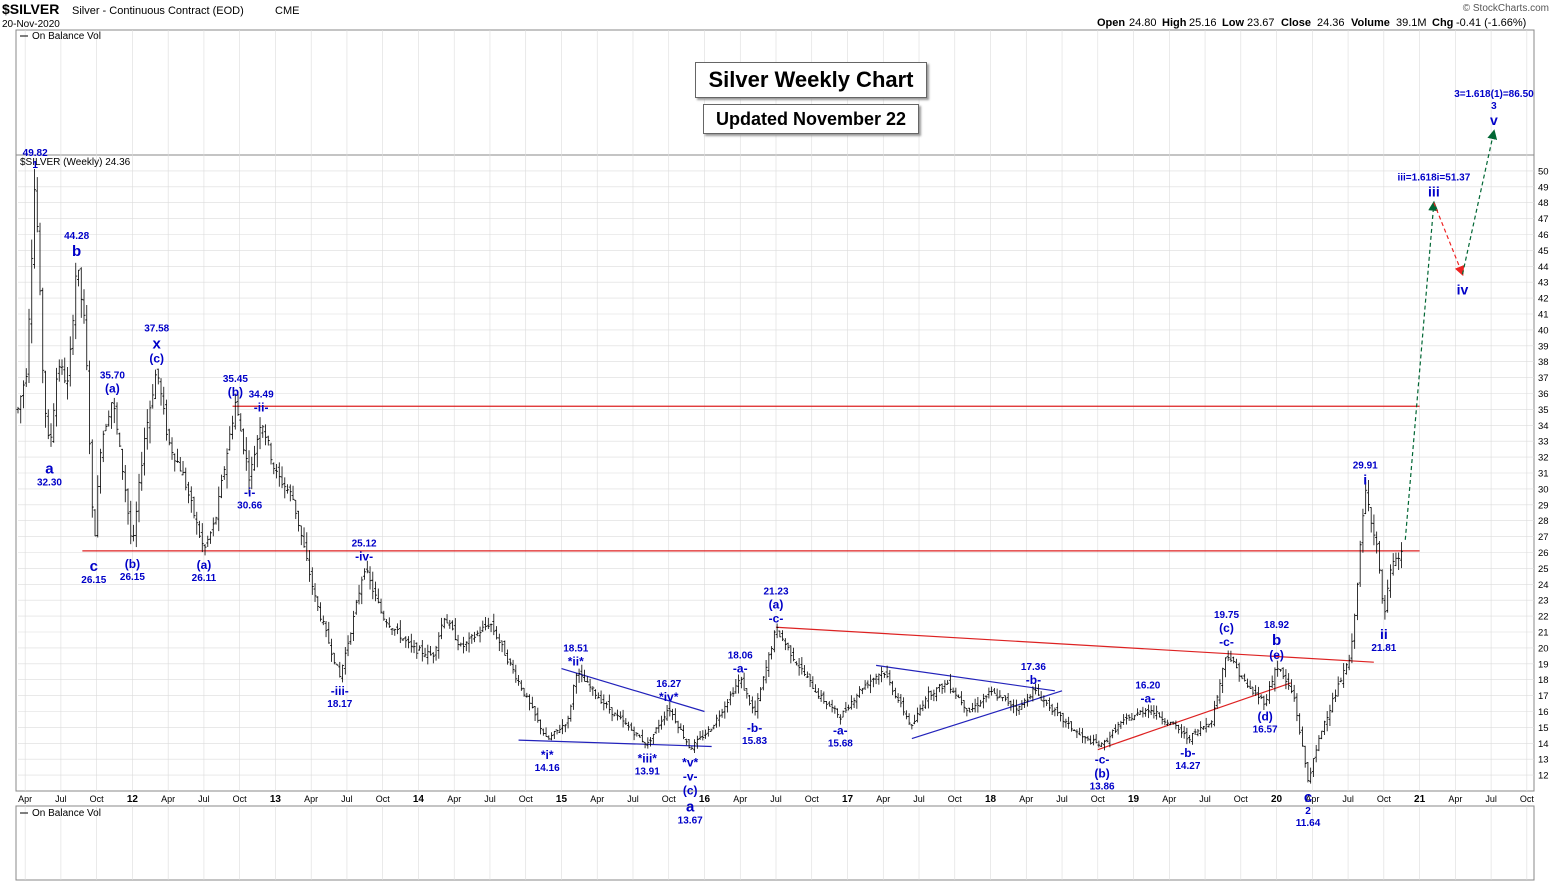 This screenshot has height=885, width=1565. Describe the element at coordinates (1543, 505) in the screenshot. I see `y-tick-label: 29` at that location.